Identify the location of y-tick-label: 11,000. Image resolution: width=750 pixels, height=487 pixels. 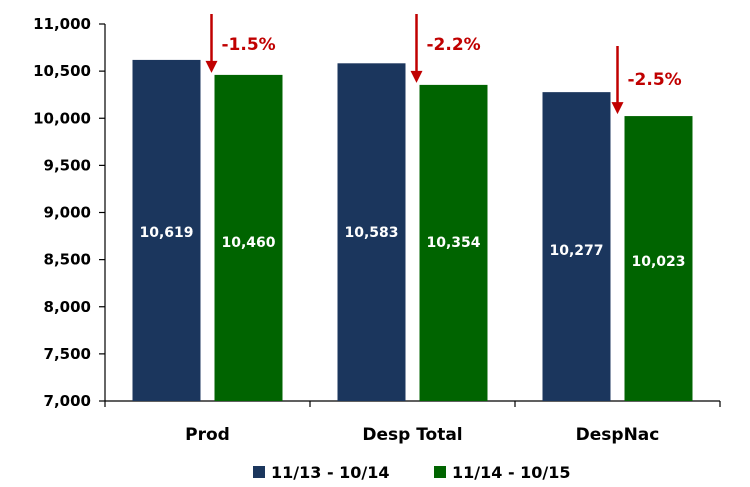
(62, 24).